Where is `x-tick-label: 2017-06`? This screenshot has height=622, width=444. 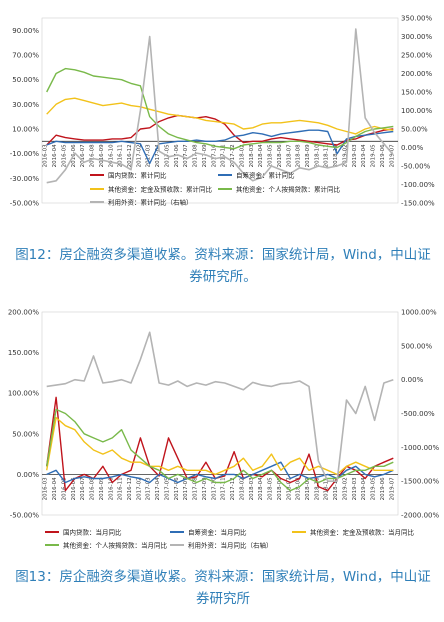 x-tick-label: 2017-06 is located at coordinates (177, 488).